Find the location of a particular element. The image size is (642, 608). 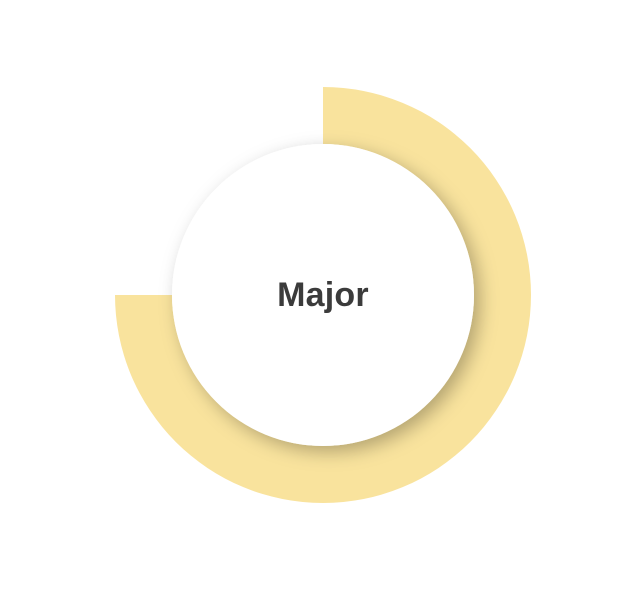

gauge-label: Major is located at coordinates (323, 294).